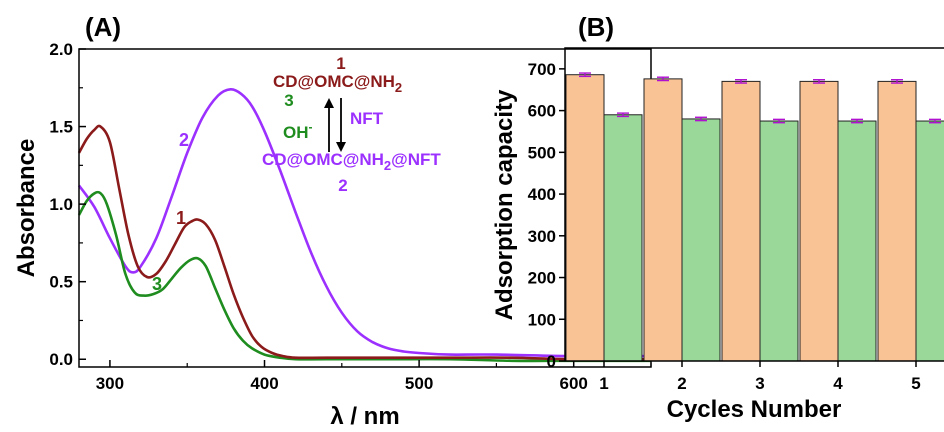 This screenshot has height=432, width=944. What do you see at coordinates (288, 100) in the screenshot?
I see `scheme-left-number: 3` at bounding box center [288, 100].